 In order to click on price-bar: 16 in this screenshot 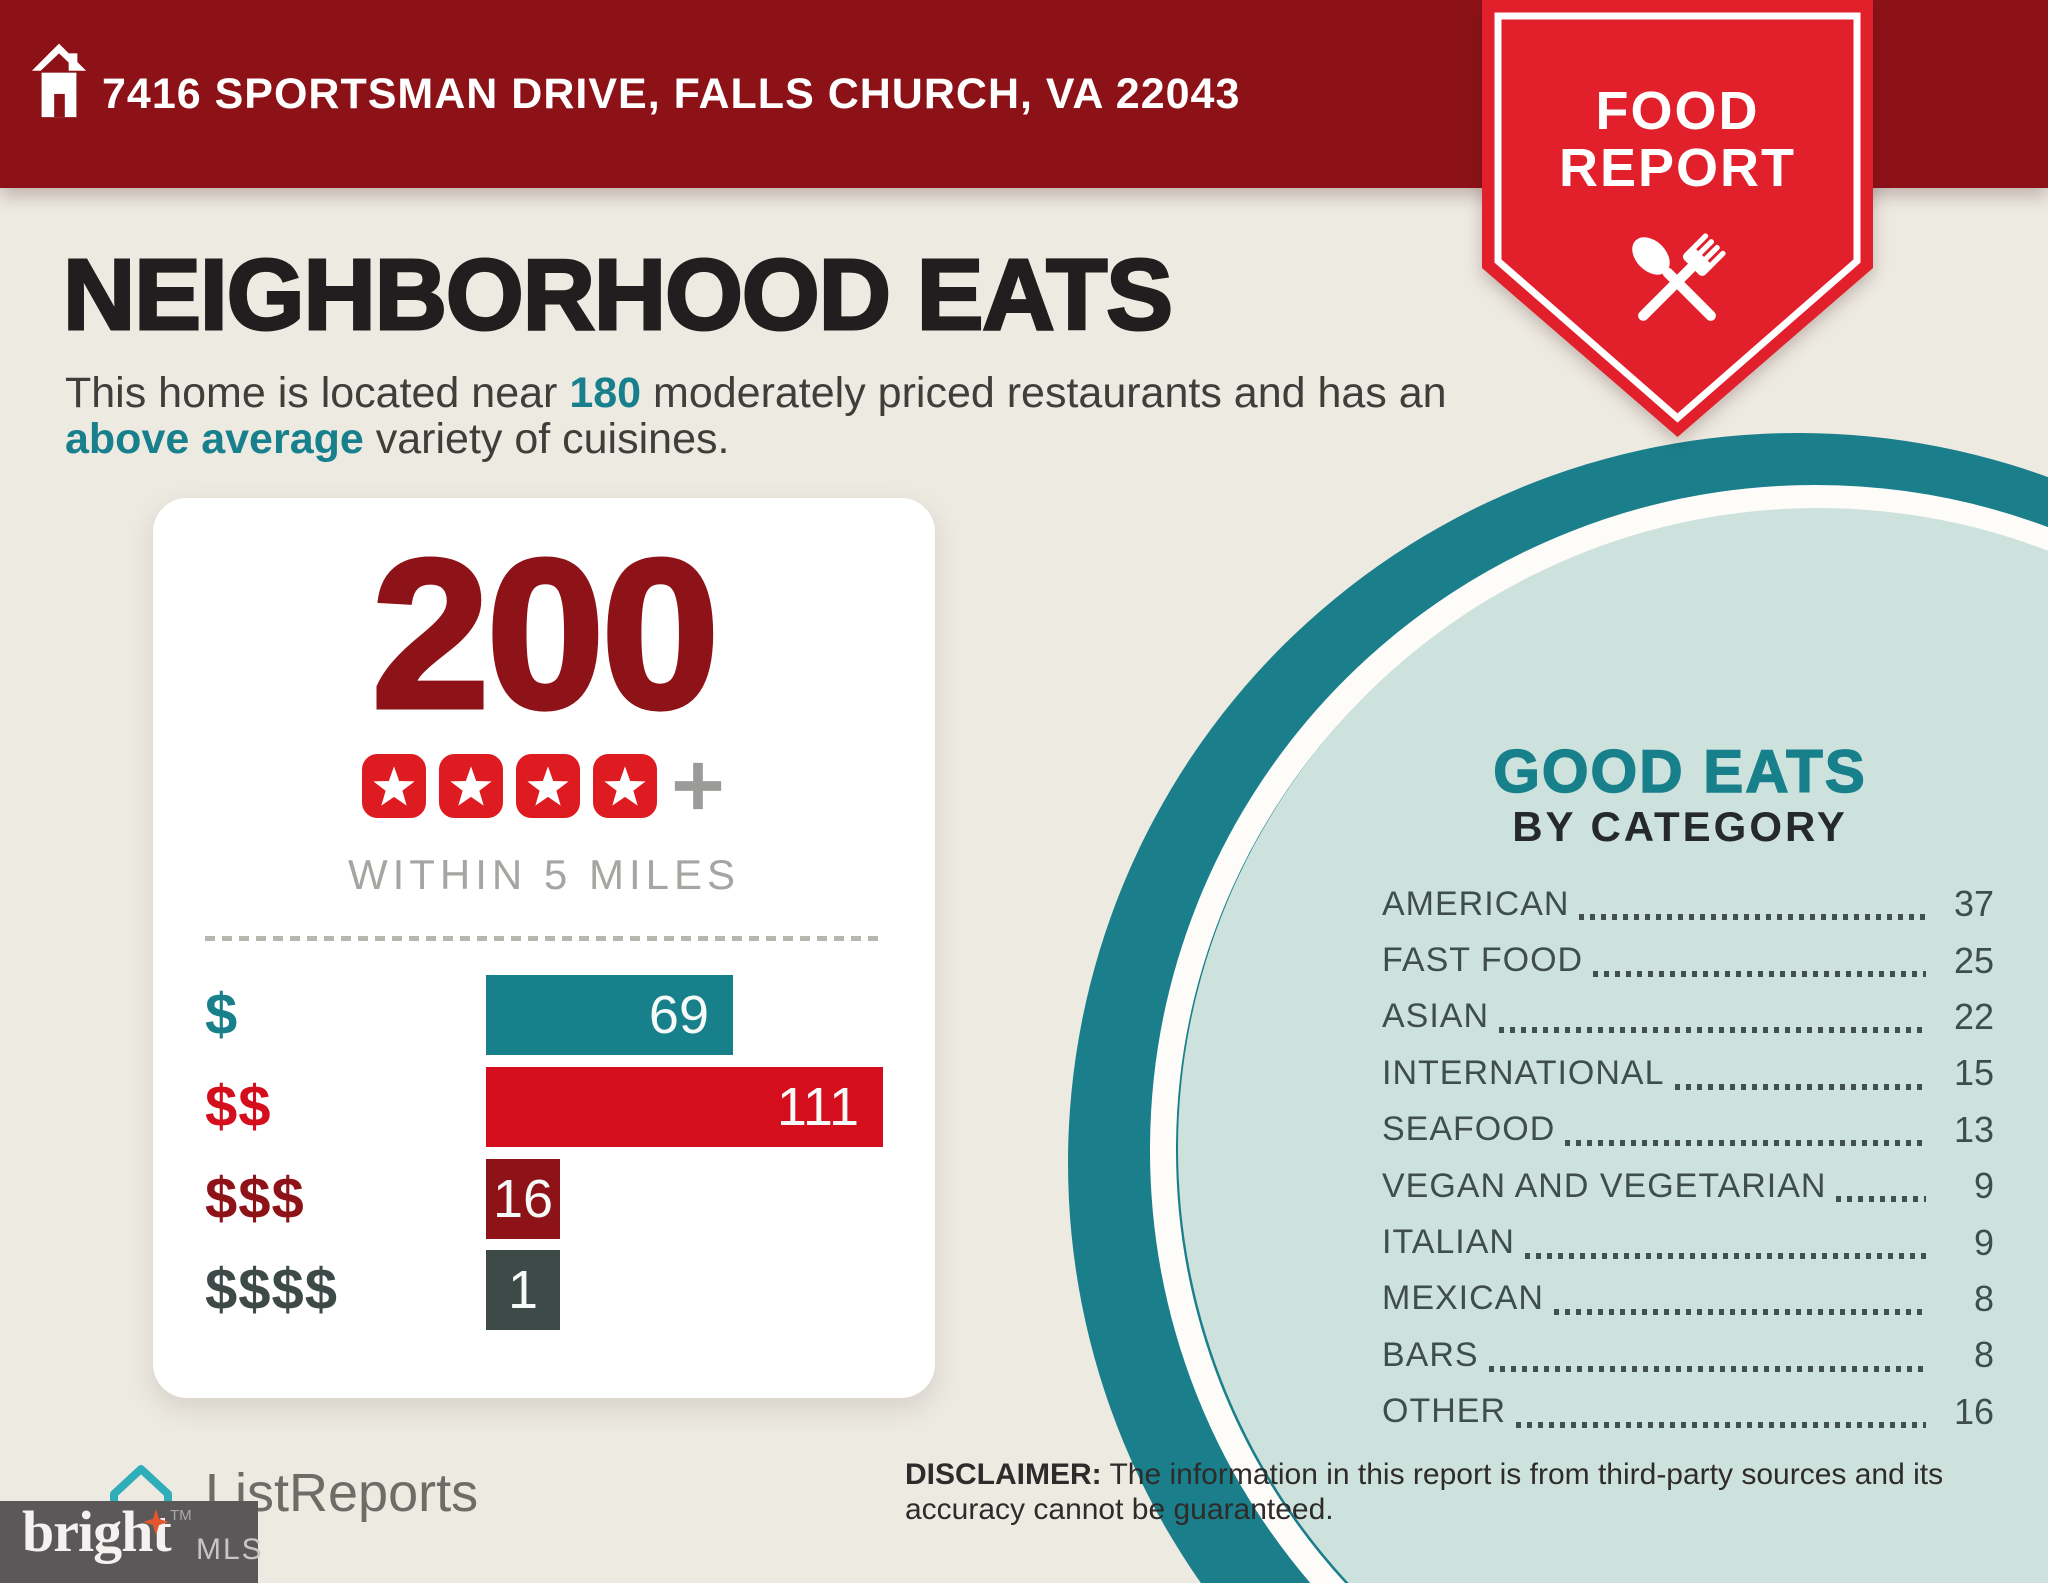, I will do `click(523, 1199)`.